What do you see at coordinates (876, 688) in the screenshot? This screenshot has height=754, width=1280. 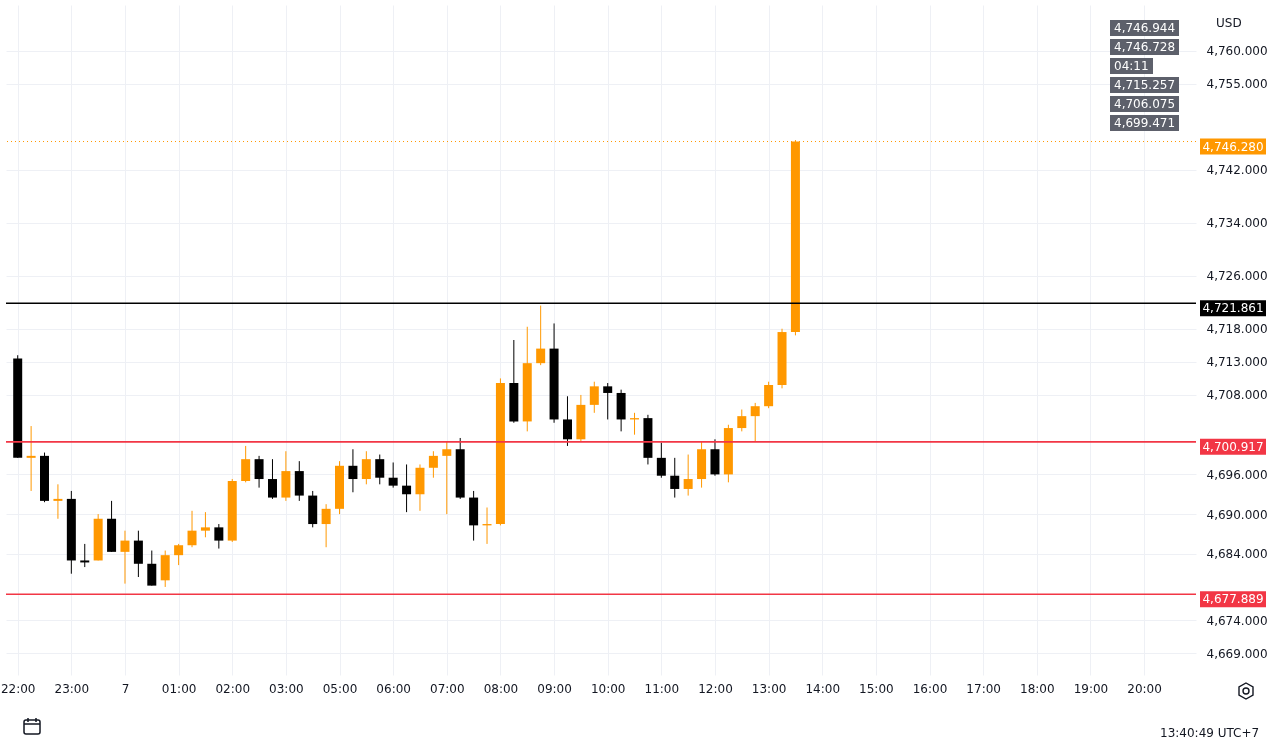 I see `x-tick-label: 15:00` at bounding box center [876, 688].